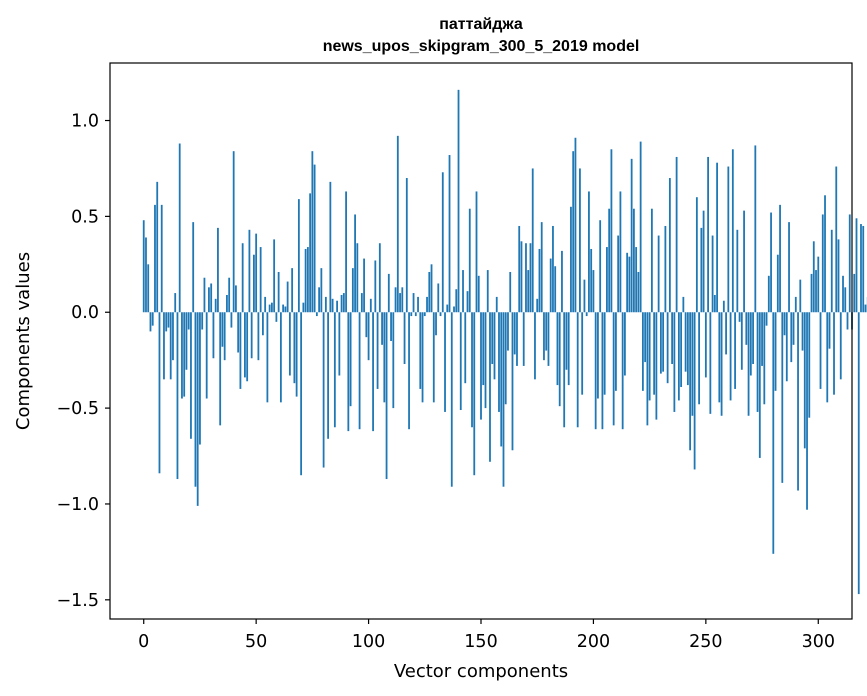 The width and height of the screenshot is (867, 696). I want to click on chart-title-line1: паттайджа, so click(481, 24).